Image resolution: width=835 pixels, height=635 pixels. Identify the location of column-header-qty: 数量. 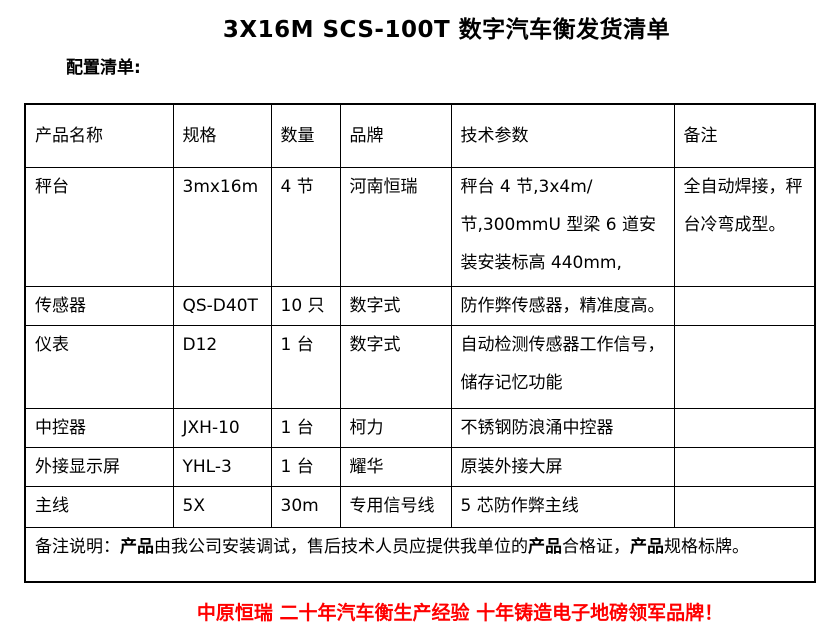
(305, 135).